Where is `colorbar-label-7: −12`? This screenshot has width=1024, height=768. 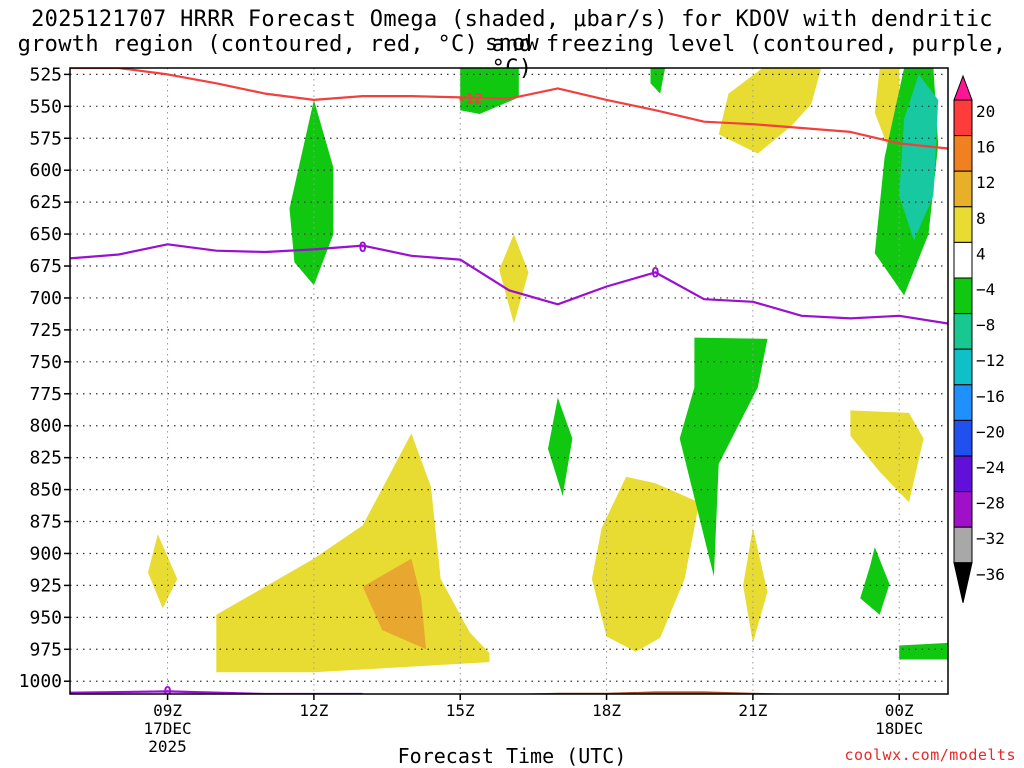
colorbar-label-7: −12 is located at coordinates (990, 360).